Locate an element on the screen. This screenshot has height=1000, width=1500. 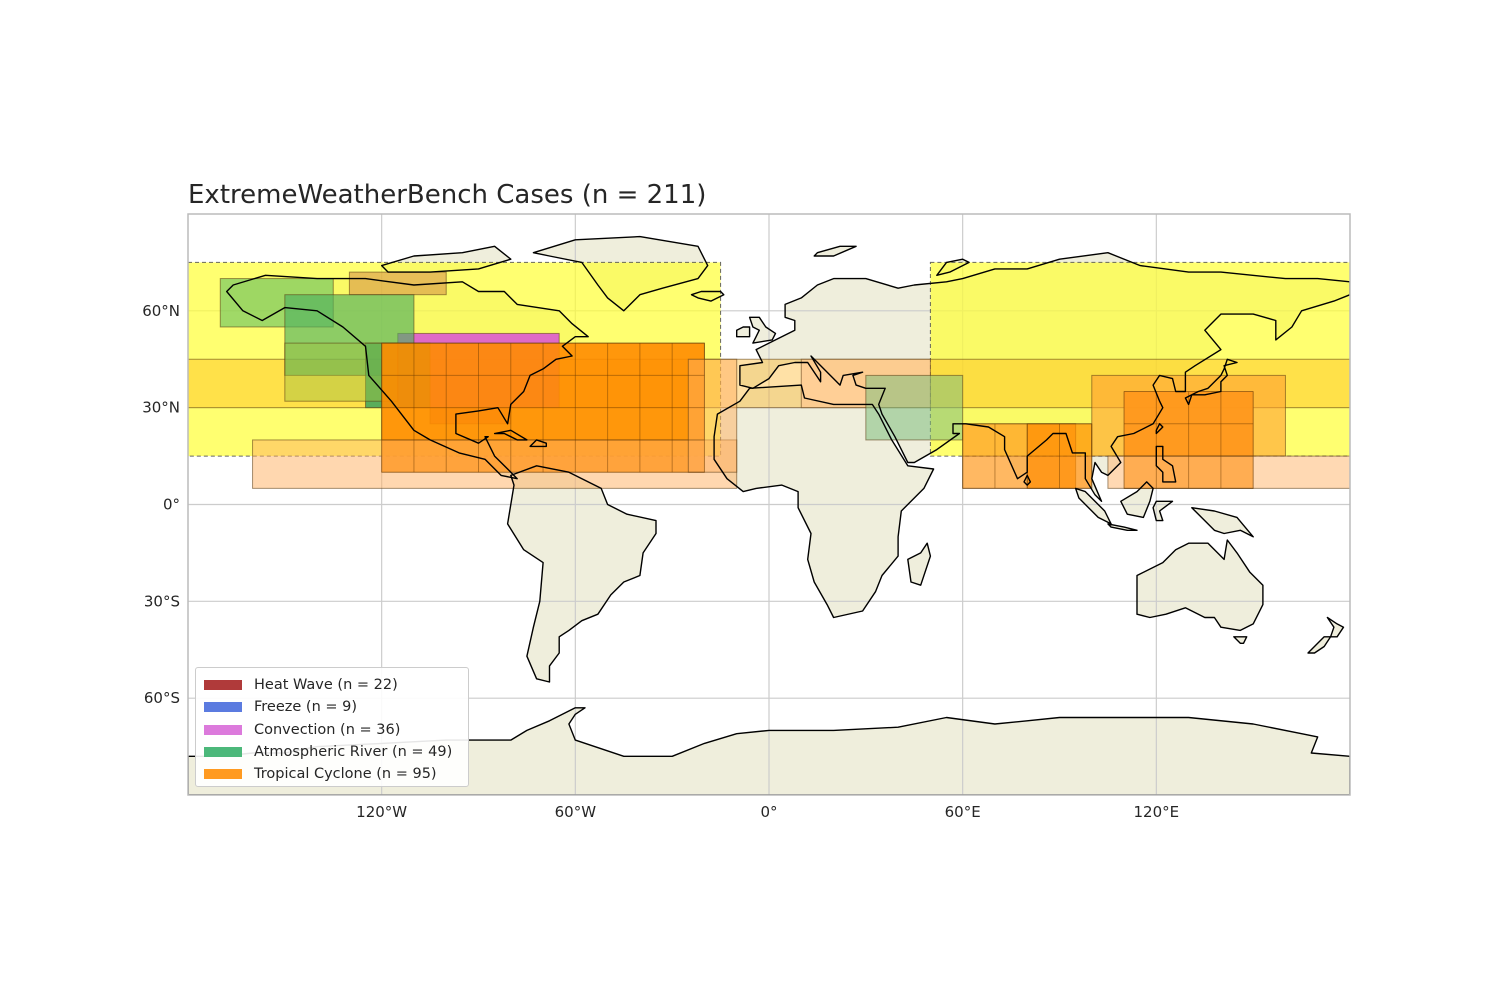
legend-item-heat-wave: Heat Wave (n = 22) is located at coordinates (332, 685).